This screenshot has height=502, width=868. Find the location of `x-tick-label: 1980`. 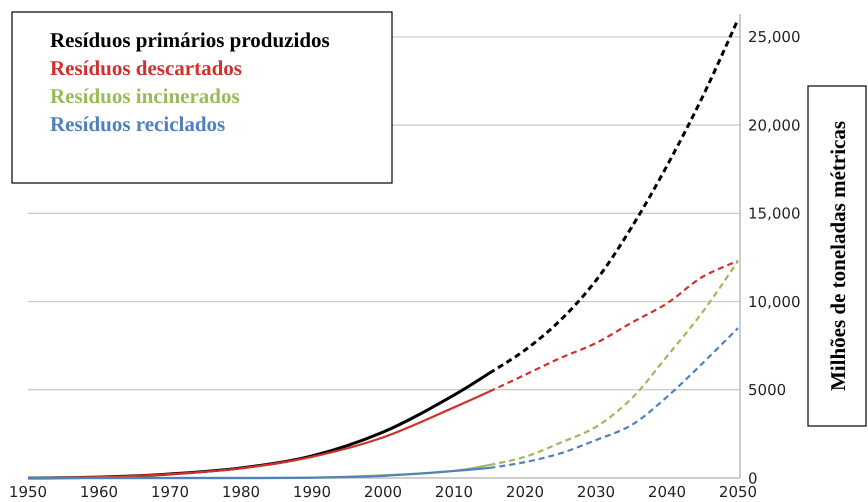

x-tick-label: 1980 is located at coordinates (241, 492).